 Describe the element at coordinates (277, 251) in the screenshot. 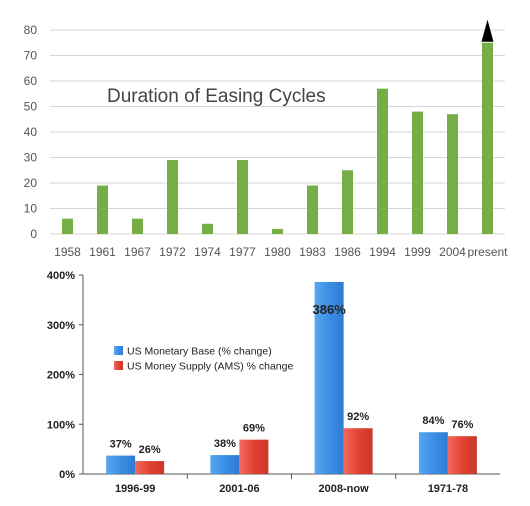

I see `chart1-x-tick-label: 1980` at that location.